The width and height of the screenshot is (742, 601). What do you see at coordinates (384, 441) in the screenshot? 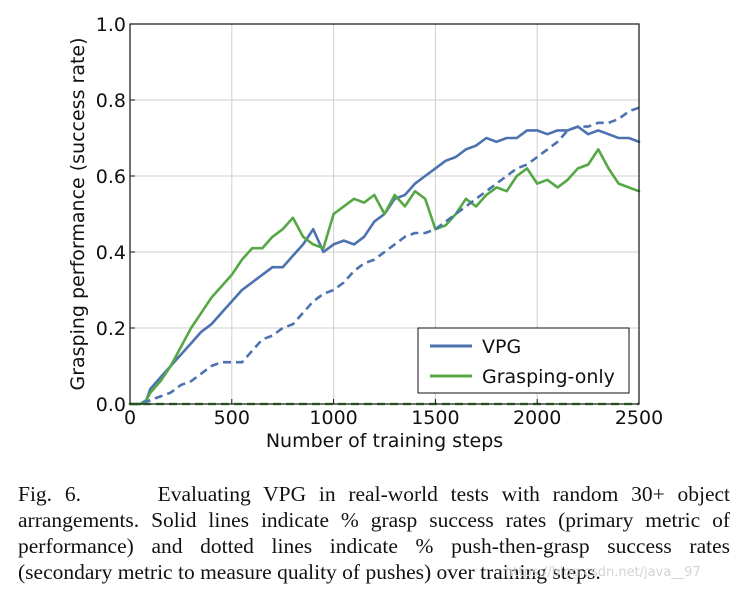
I see `x-axis-label: Number of training steps` at bounding box center [384, 441].